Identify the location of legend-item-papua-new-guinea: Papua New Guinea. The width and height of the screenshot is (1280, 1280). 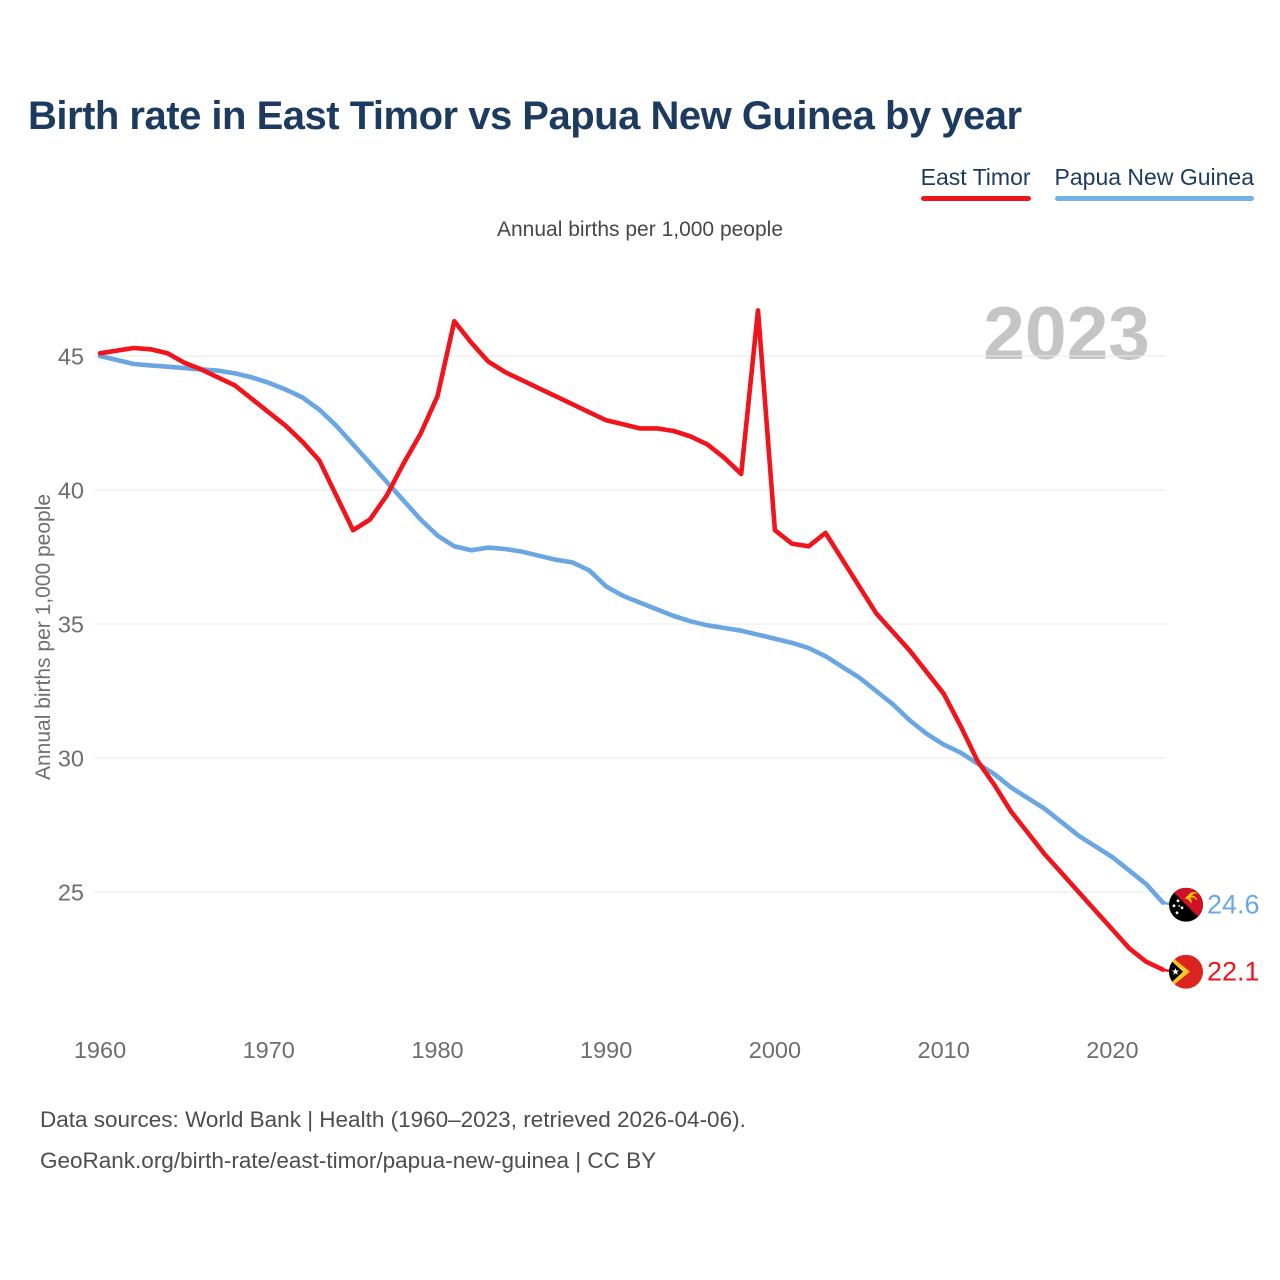
(1154, 182).